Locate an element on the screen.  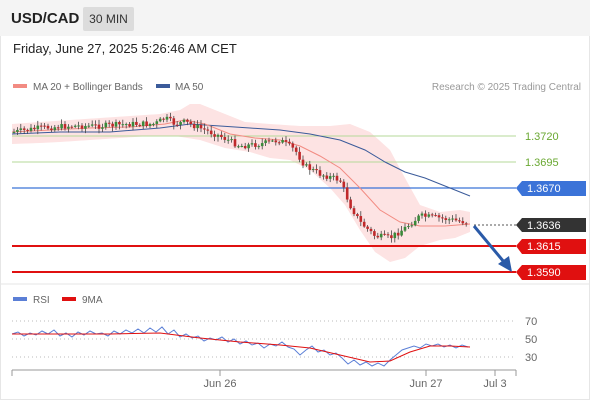
rsi-ma-line is located at coordinates (241, 347).